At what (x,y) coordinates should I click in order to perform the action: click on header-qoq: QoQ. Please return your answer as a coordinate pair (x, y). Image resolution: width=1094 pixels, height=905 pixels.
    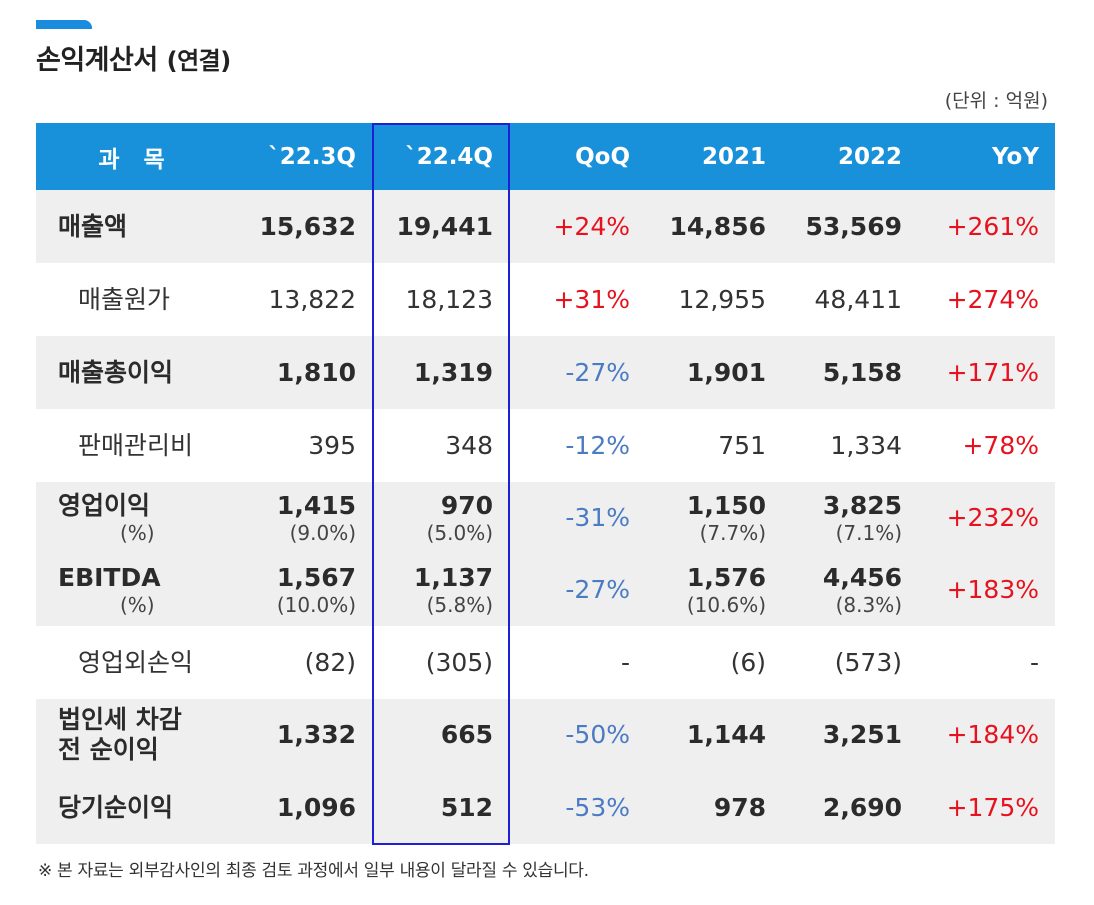
    Looking at the image, I should click on (577, 156).